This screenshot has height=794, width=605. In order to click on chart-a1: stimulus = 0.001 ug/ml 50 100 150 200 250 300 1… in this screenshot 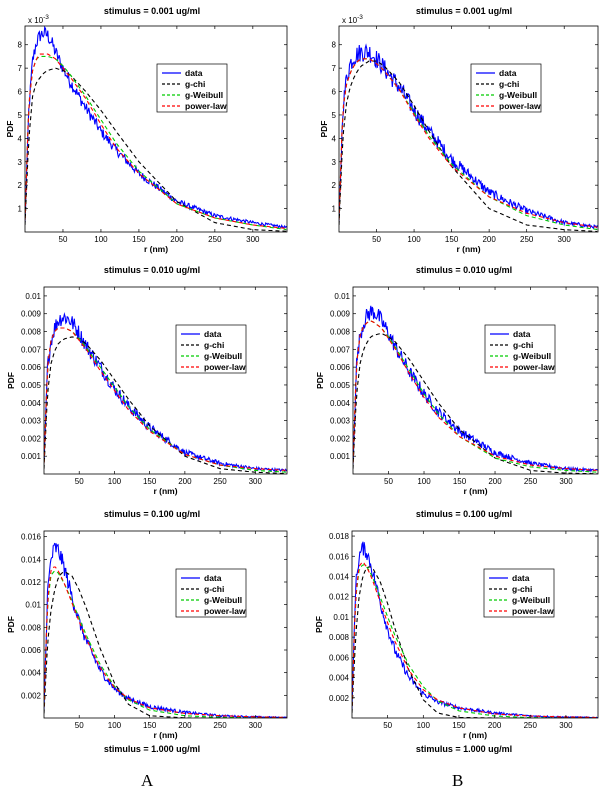, I will do `click(146, 130)`.